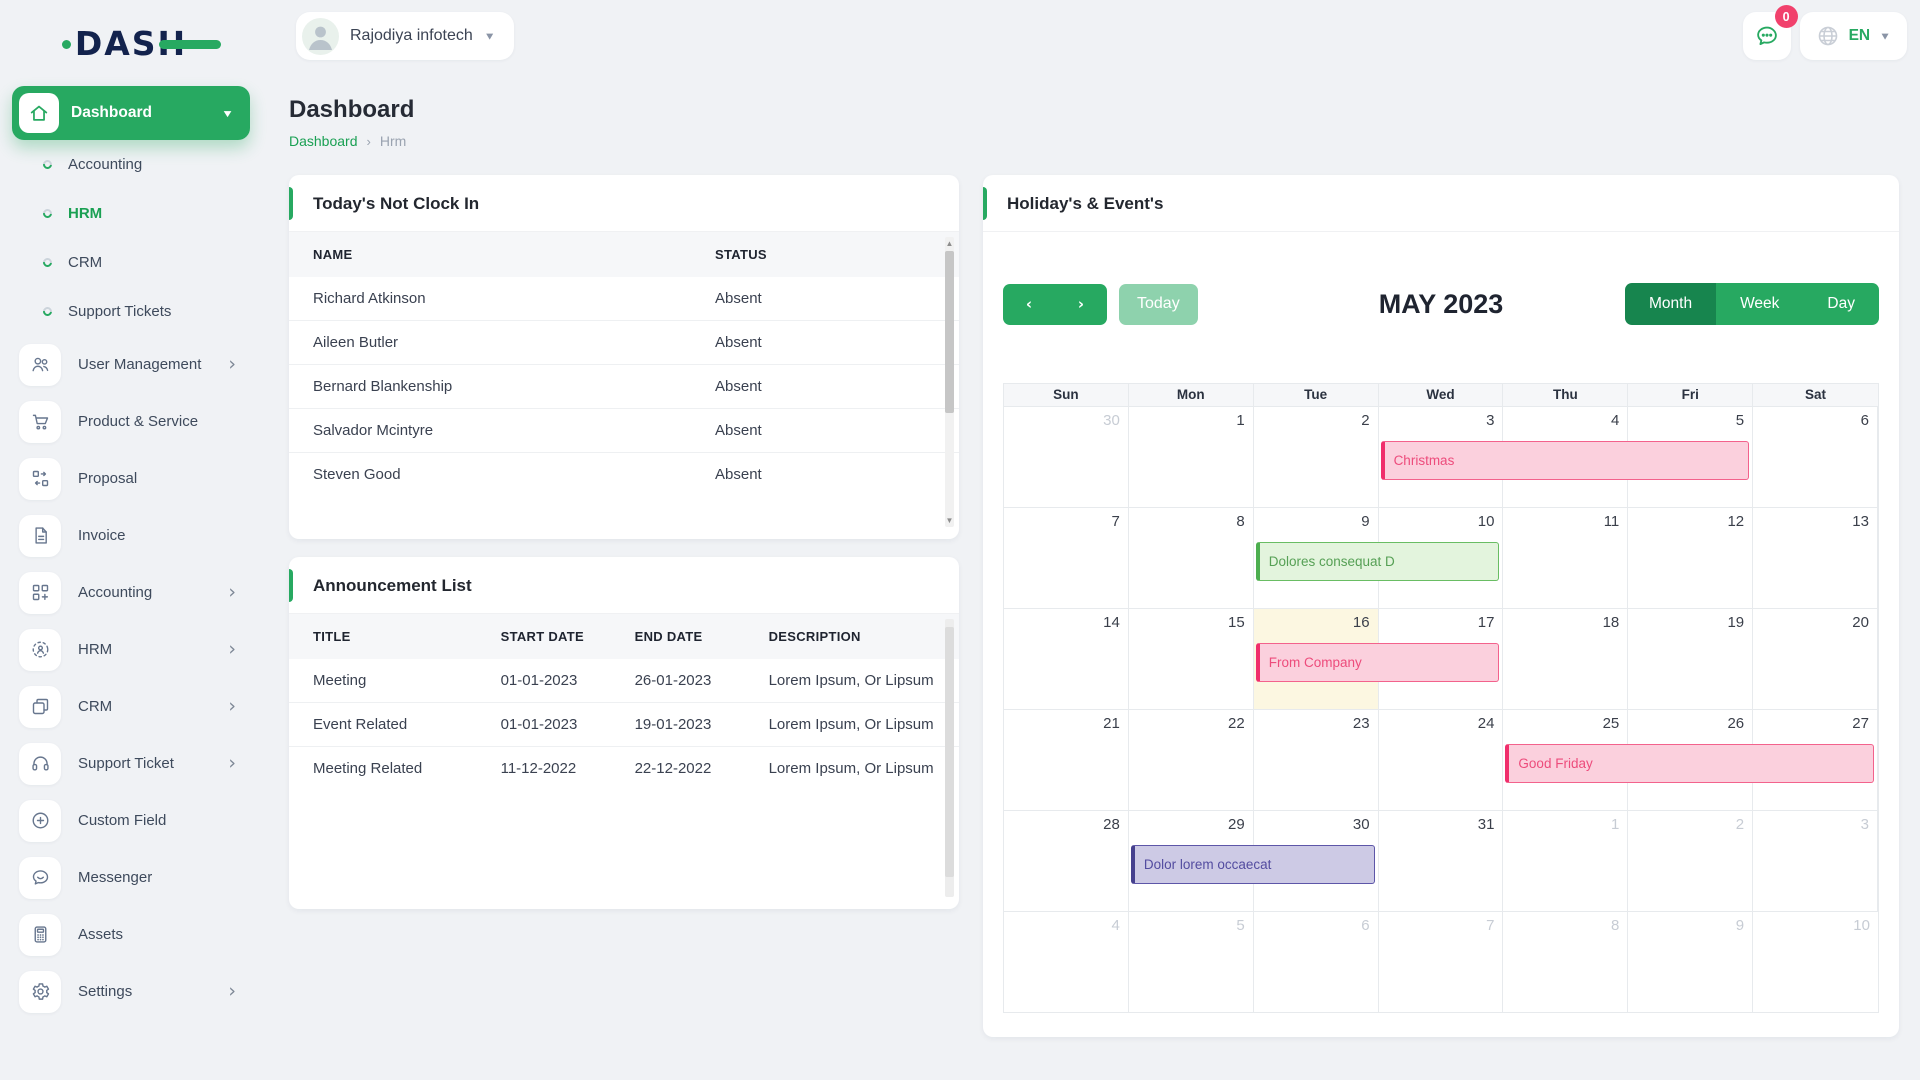 The image size is (1920, 1080). Describe the element at coordinates (1316, 760) in the screenshot. I see `calendar-day: 23` at that location.